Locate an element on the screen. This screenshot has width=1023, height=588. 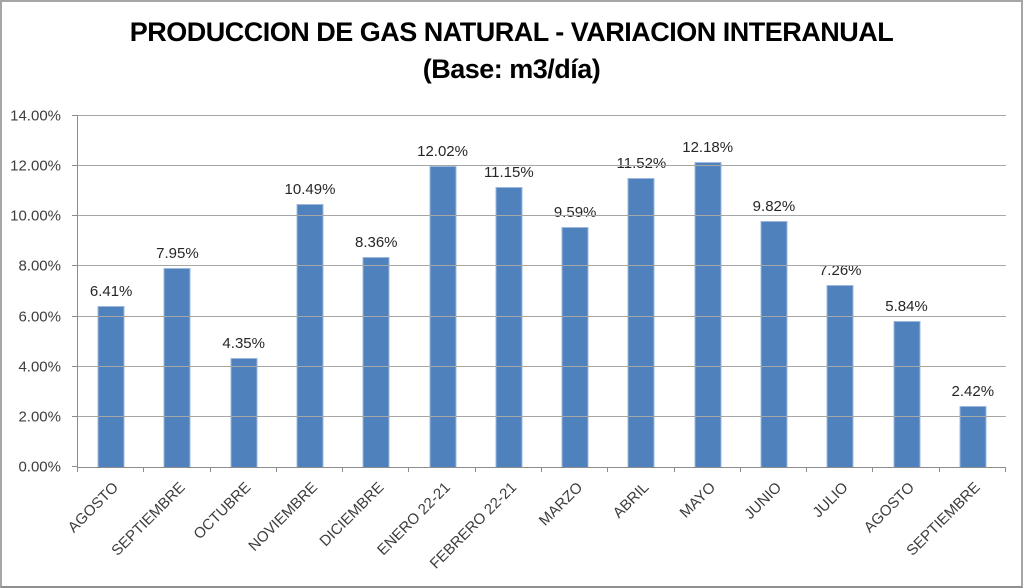
bar-column: 7.26% is located at coordinates (840, 291).